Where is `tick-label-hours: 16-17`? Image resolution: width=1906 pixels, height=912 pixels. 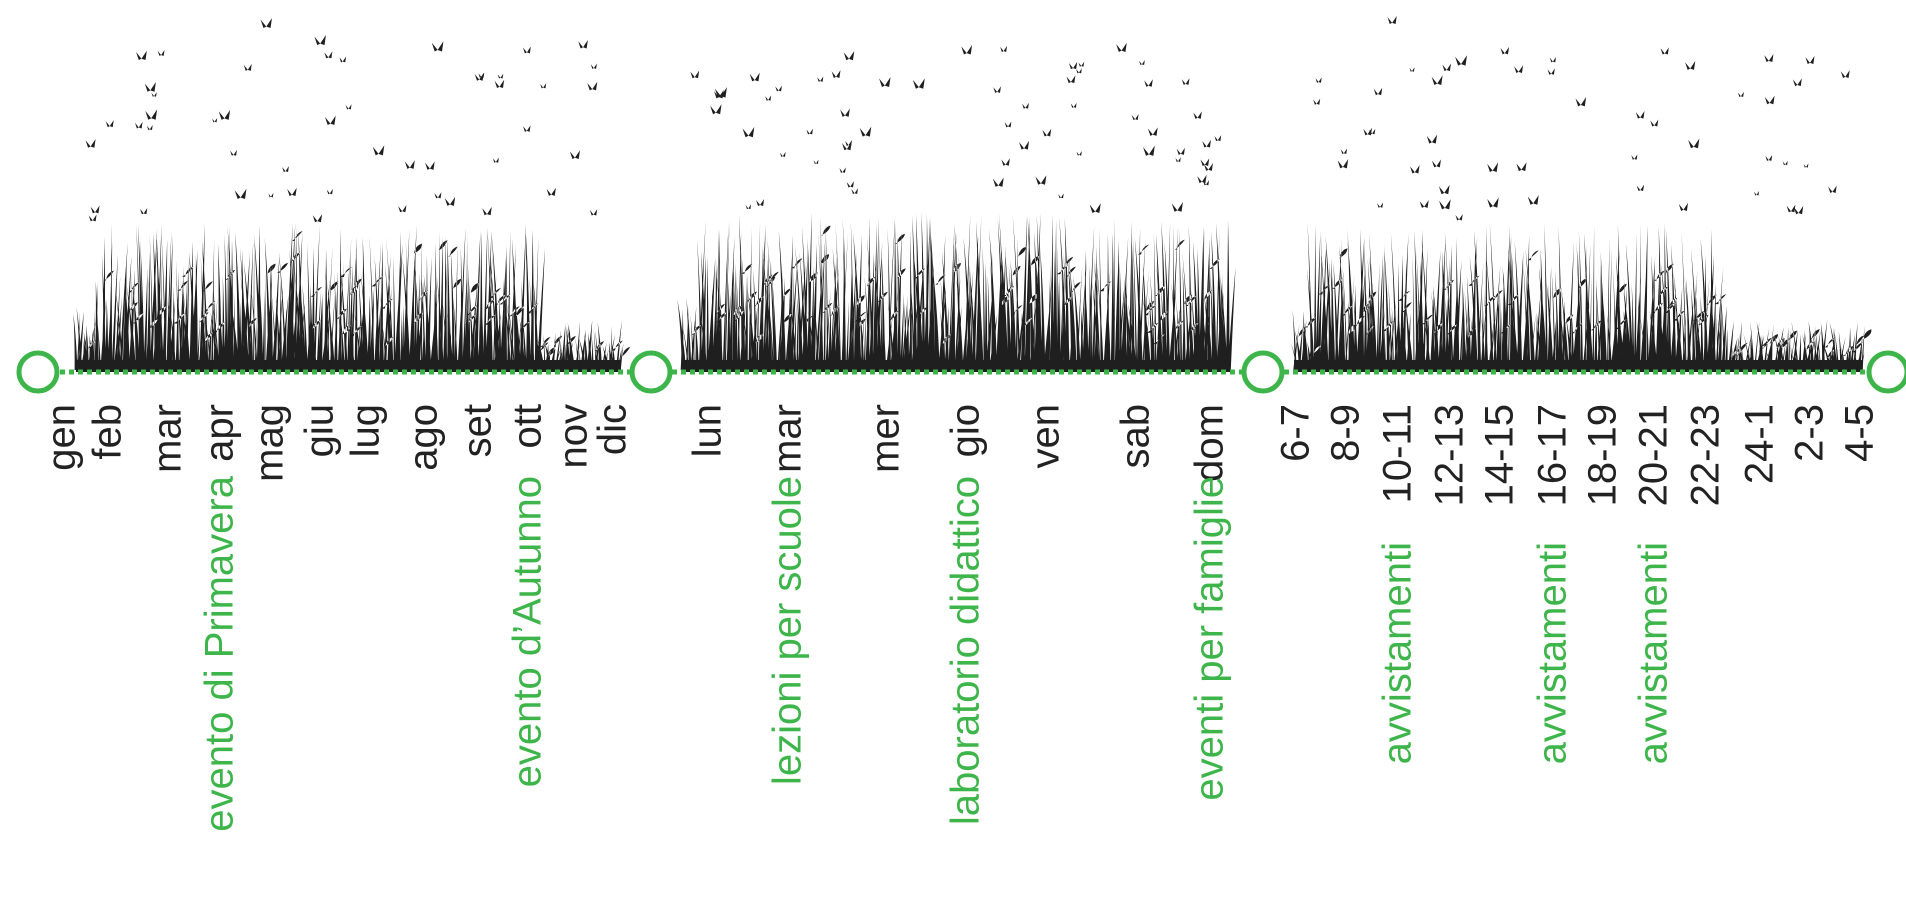
tick-label-hours: 16-17 is located at coordinates (1553, 455).